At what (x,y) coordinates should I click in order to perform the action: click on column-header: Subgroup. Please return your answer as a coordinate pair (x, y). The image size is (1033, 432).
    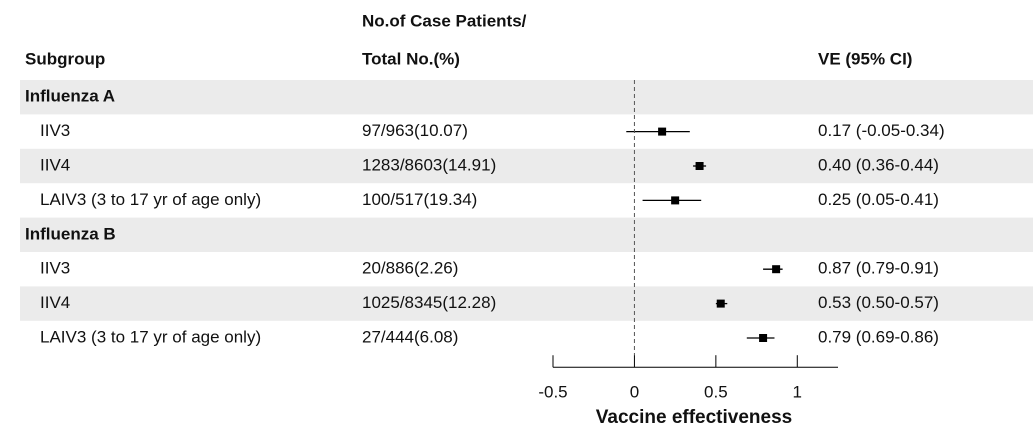
    Looking at the image, I should click on (65, 58).